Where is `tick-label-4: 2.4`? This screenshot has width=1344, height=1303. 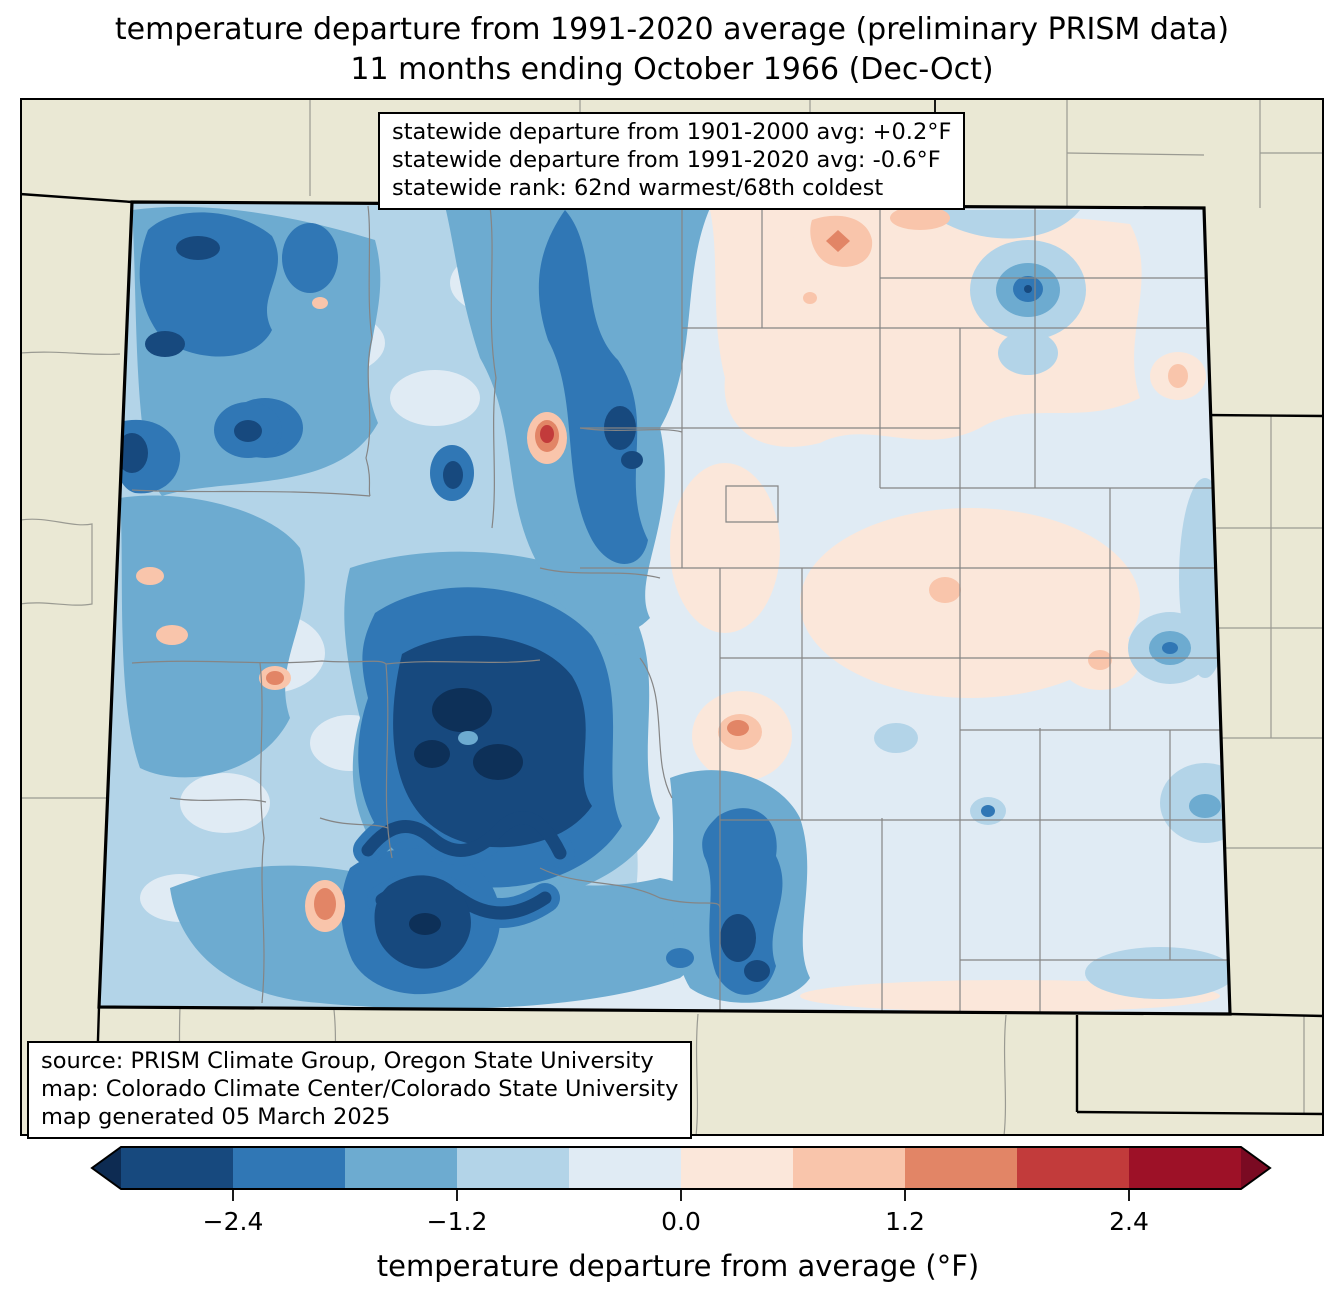 tick-label-4: 2.4 is located at coordinates (1129, 1221).